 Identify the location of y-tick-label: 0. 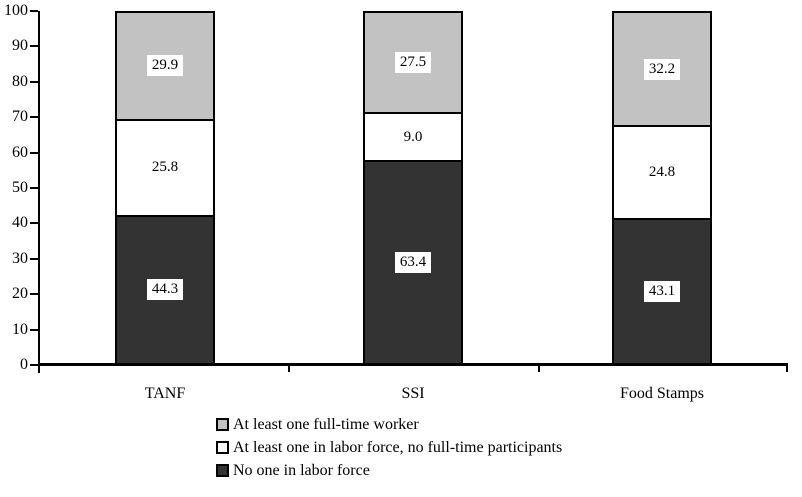
(24, 364).